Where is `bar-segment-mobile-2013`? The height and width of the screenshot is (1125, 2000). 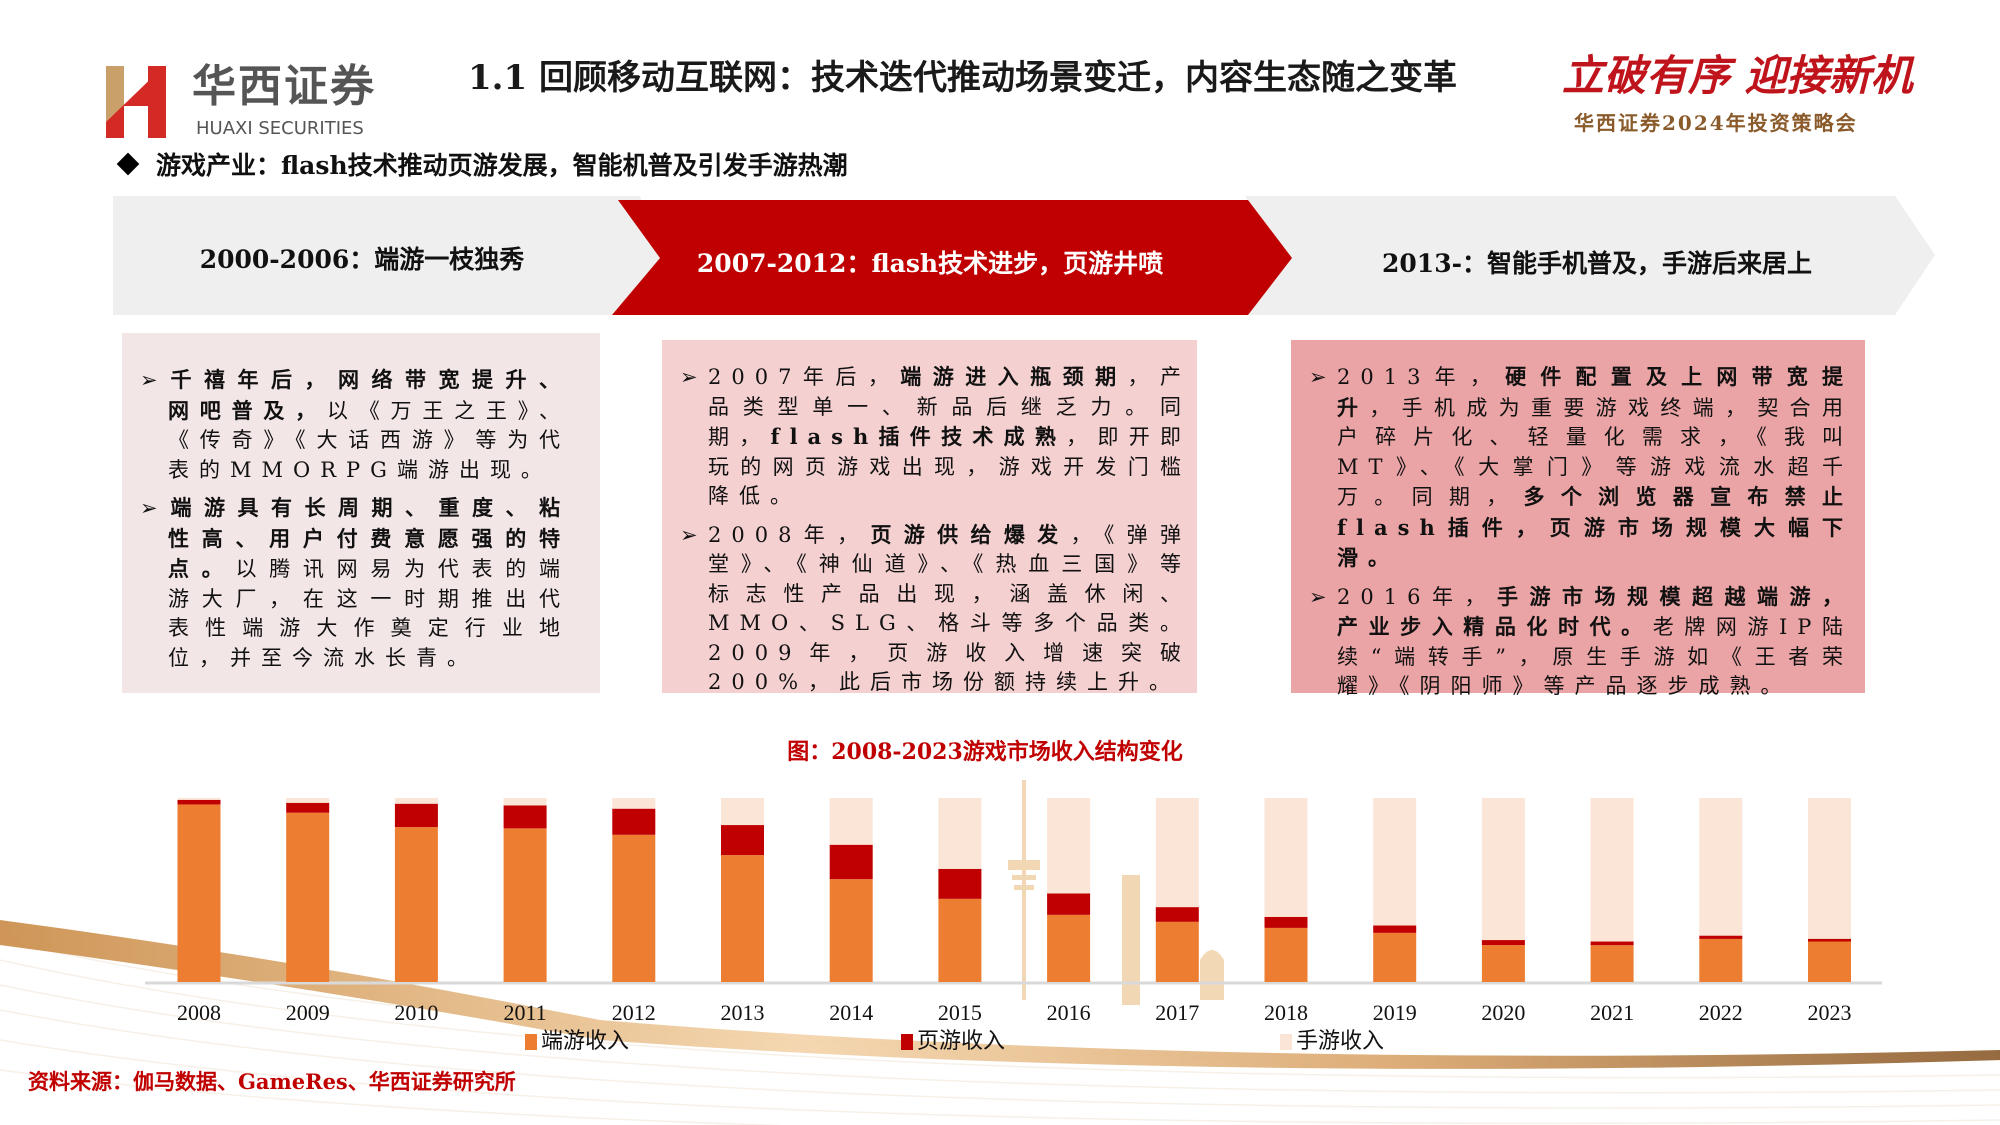 bar-segment-mobile-2013 is located at coordinates (742, 812).